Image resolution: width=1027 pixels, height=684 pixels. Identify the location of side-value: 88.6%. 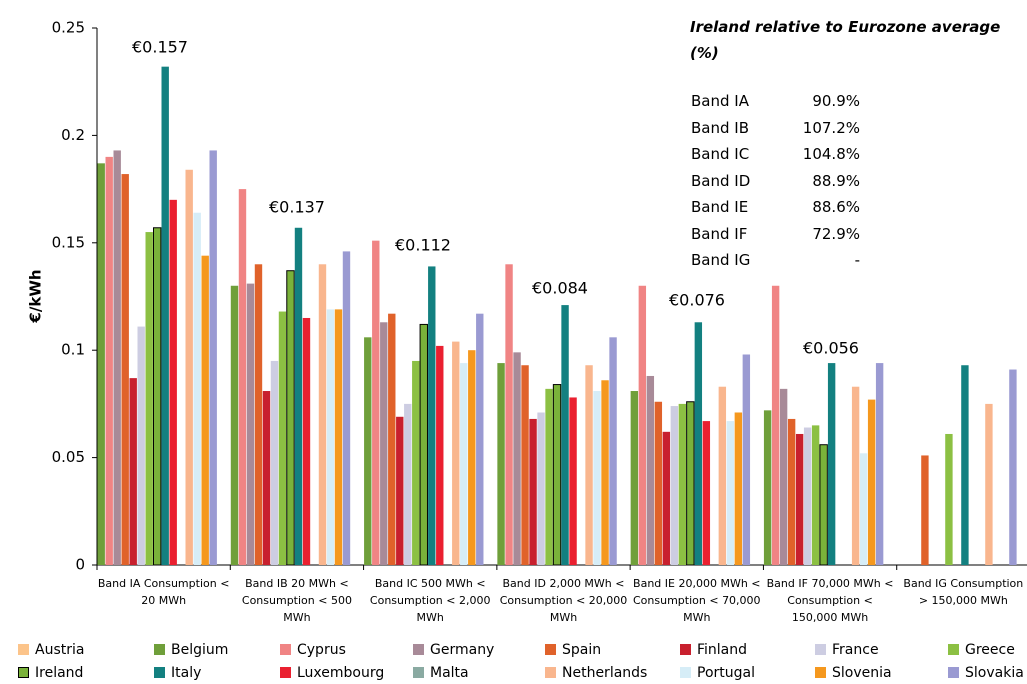
(836, 207).